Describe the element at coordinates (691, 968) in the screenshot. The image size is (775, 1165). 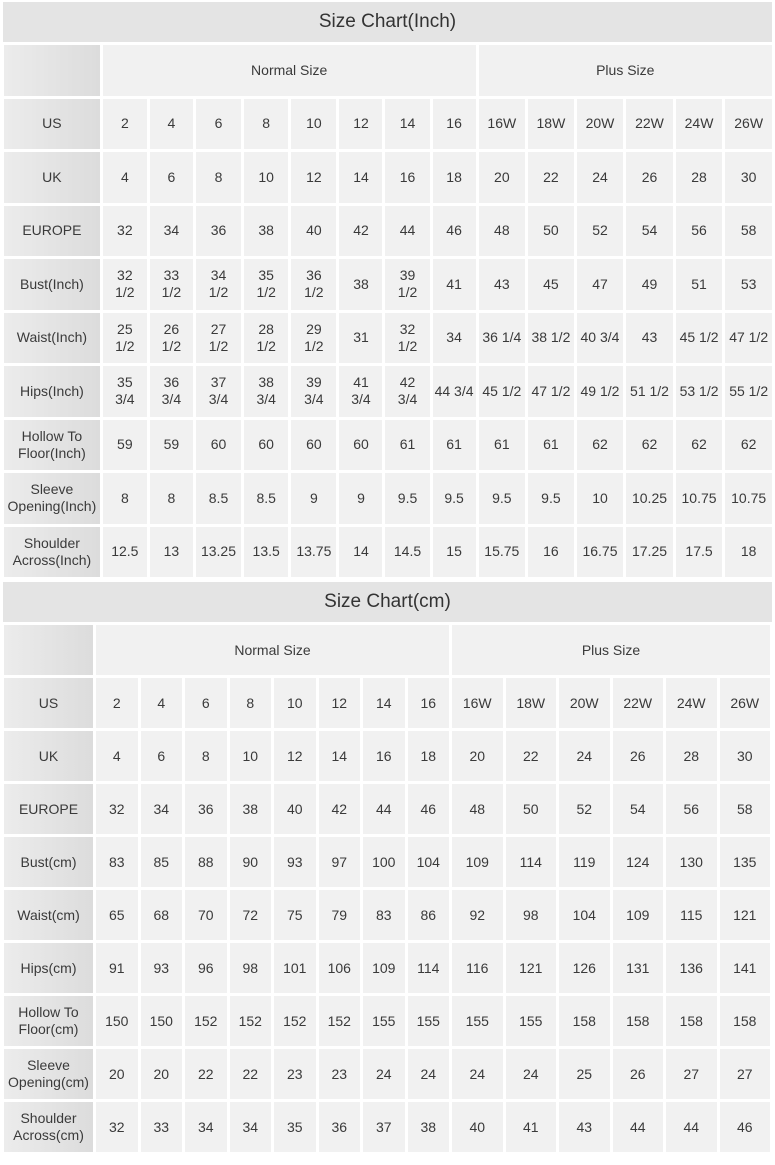
I see `size-cell: 136` at that location.